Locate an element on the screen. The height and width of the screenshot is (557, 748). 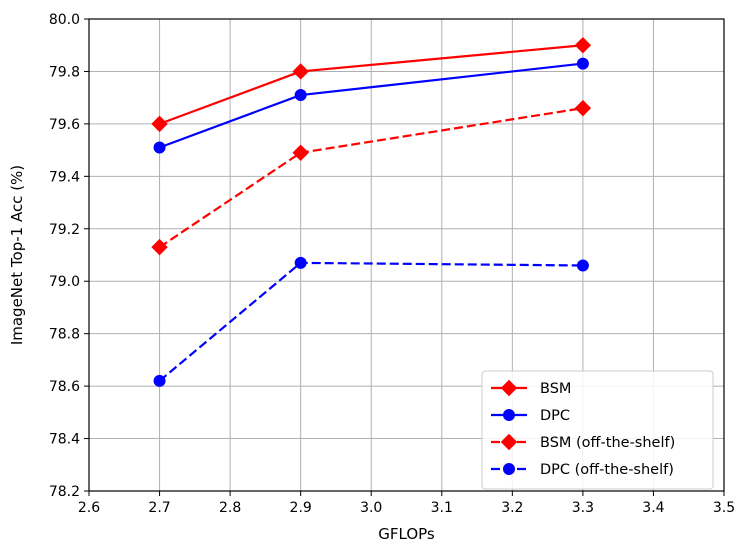
legend-label: BSM (off-the-shelf) is located at coordinates (607, 443).